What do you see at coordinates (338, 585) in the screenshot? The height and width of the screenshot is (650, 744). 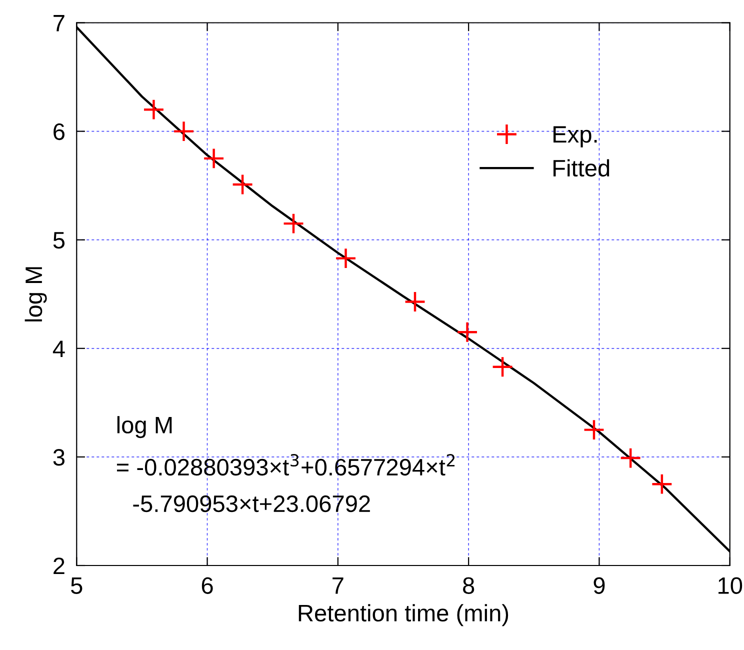 I see `x-tick-label: 7` at bounding box center [338, 585].